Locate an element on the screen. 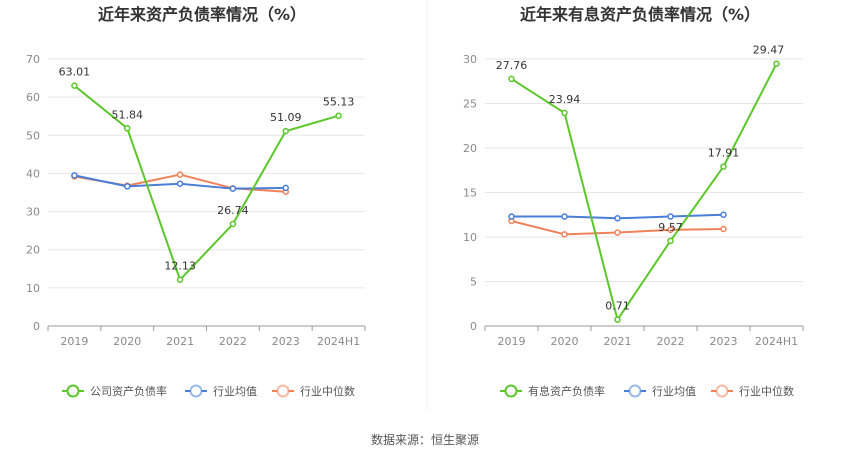  legend-item: 公司资产负债率 is located at coordinates (114, 391).